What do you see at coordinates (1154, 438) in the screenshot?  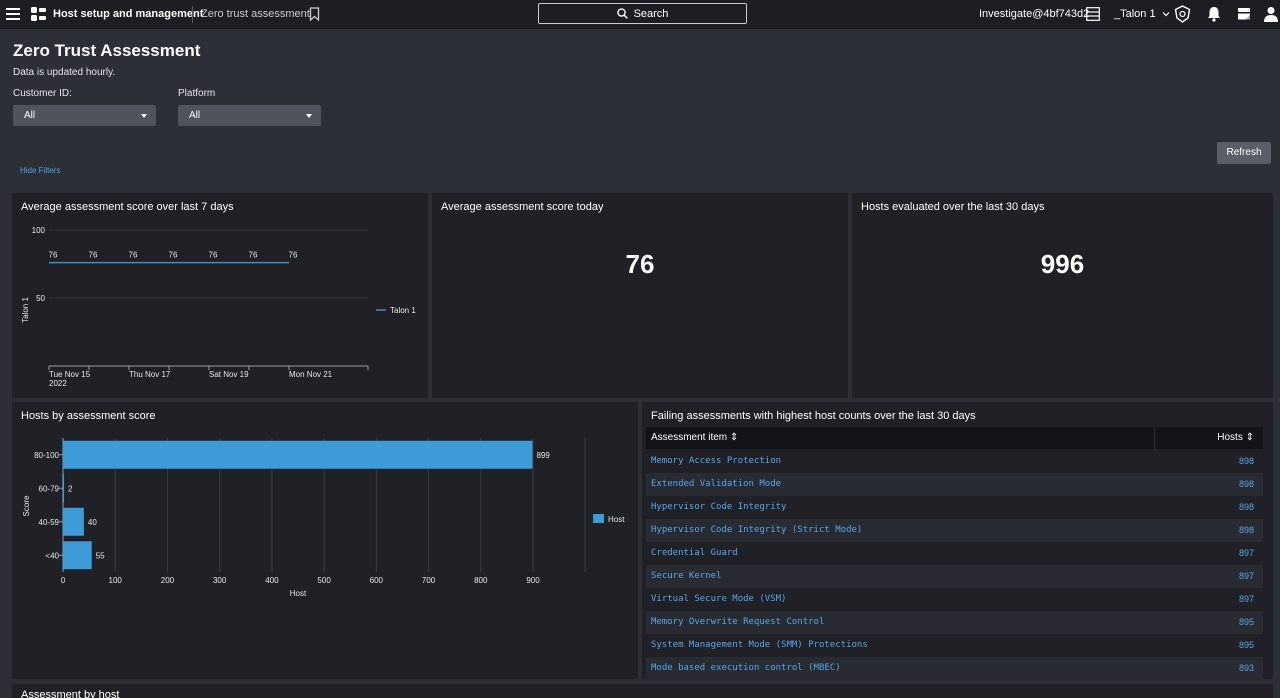 I see `column-divider` at bounding box center [1154, 438].